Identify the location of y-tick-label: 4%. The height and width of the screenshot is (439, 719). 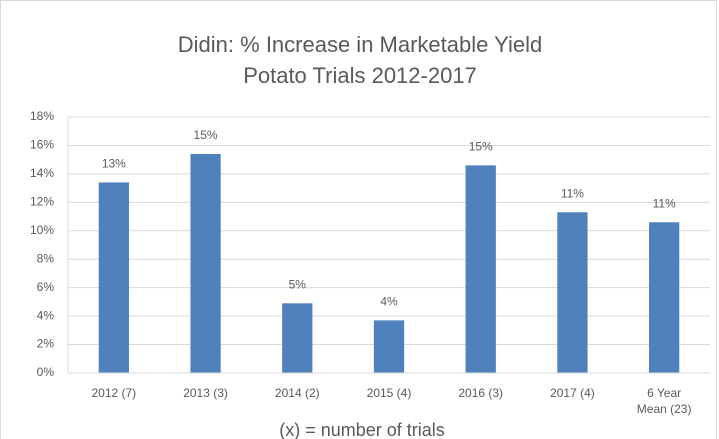
(46, 315).